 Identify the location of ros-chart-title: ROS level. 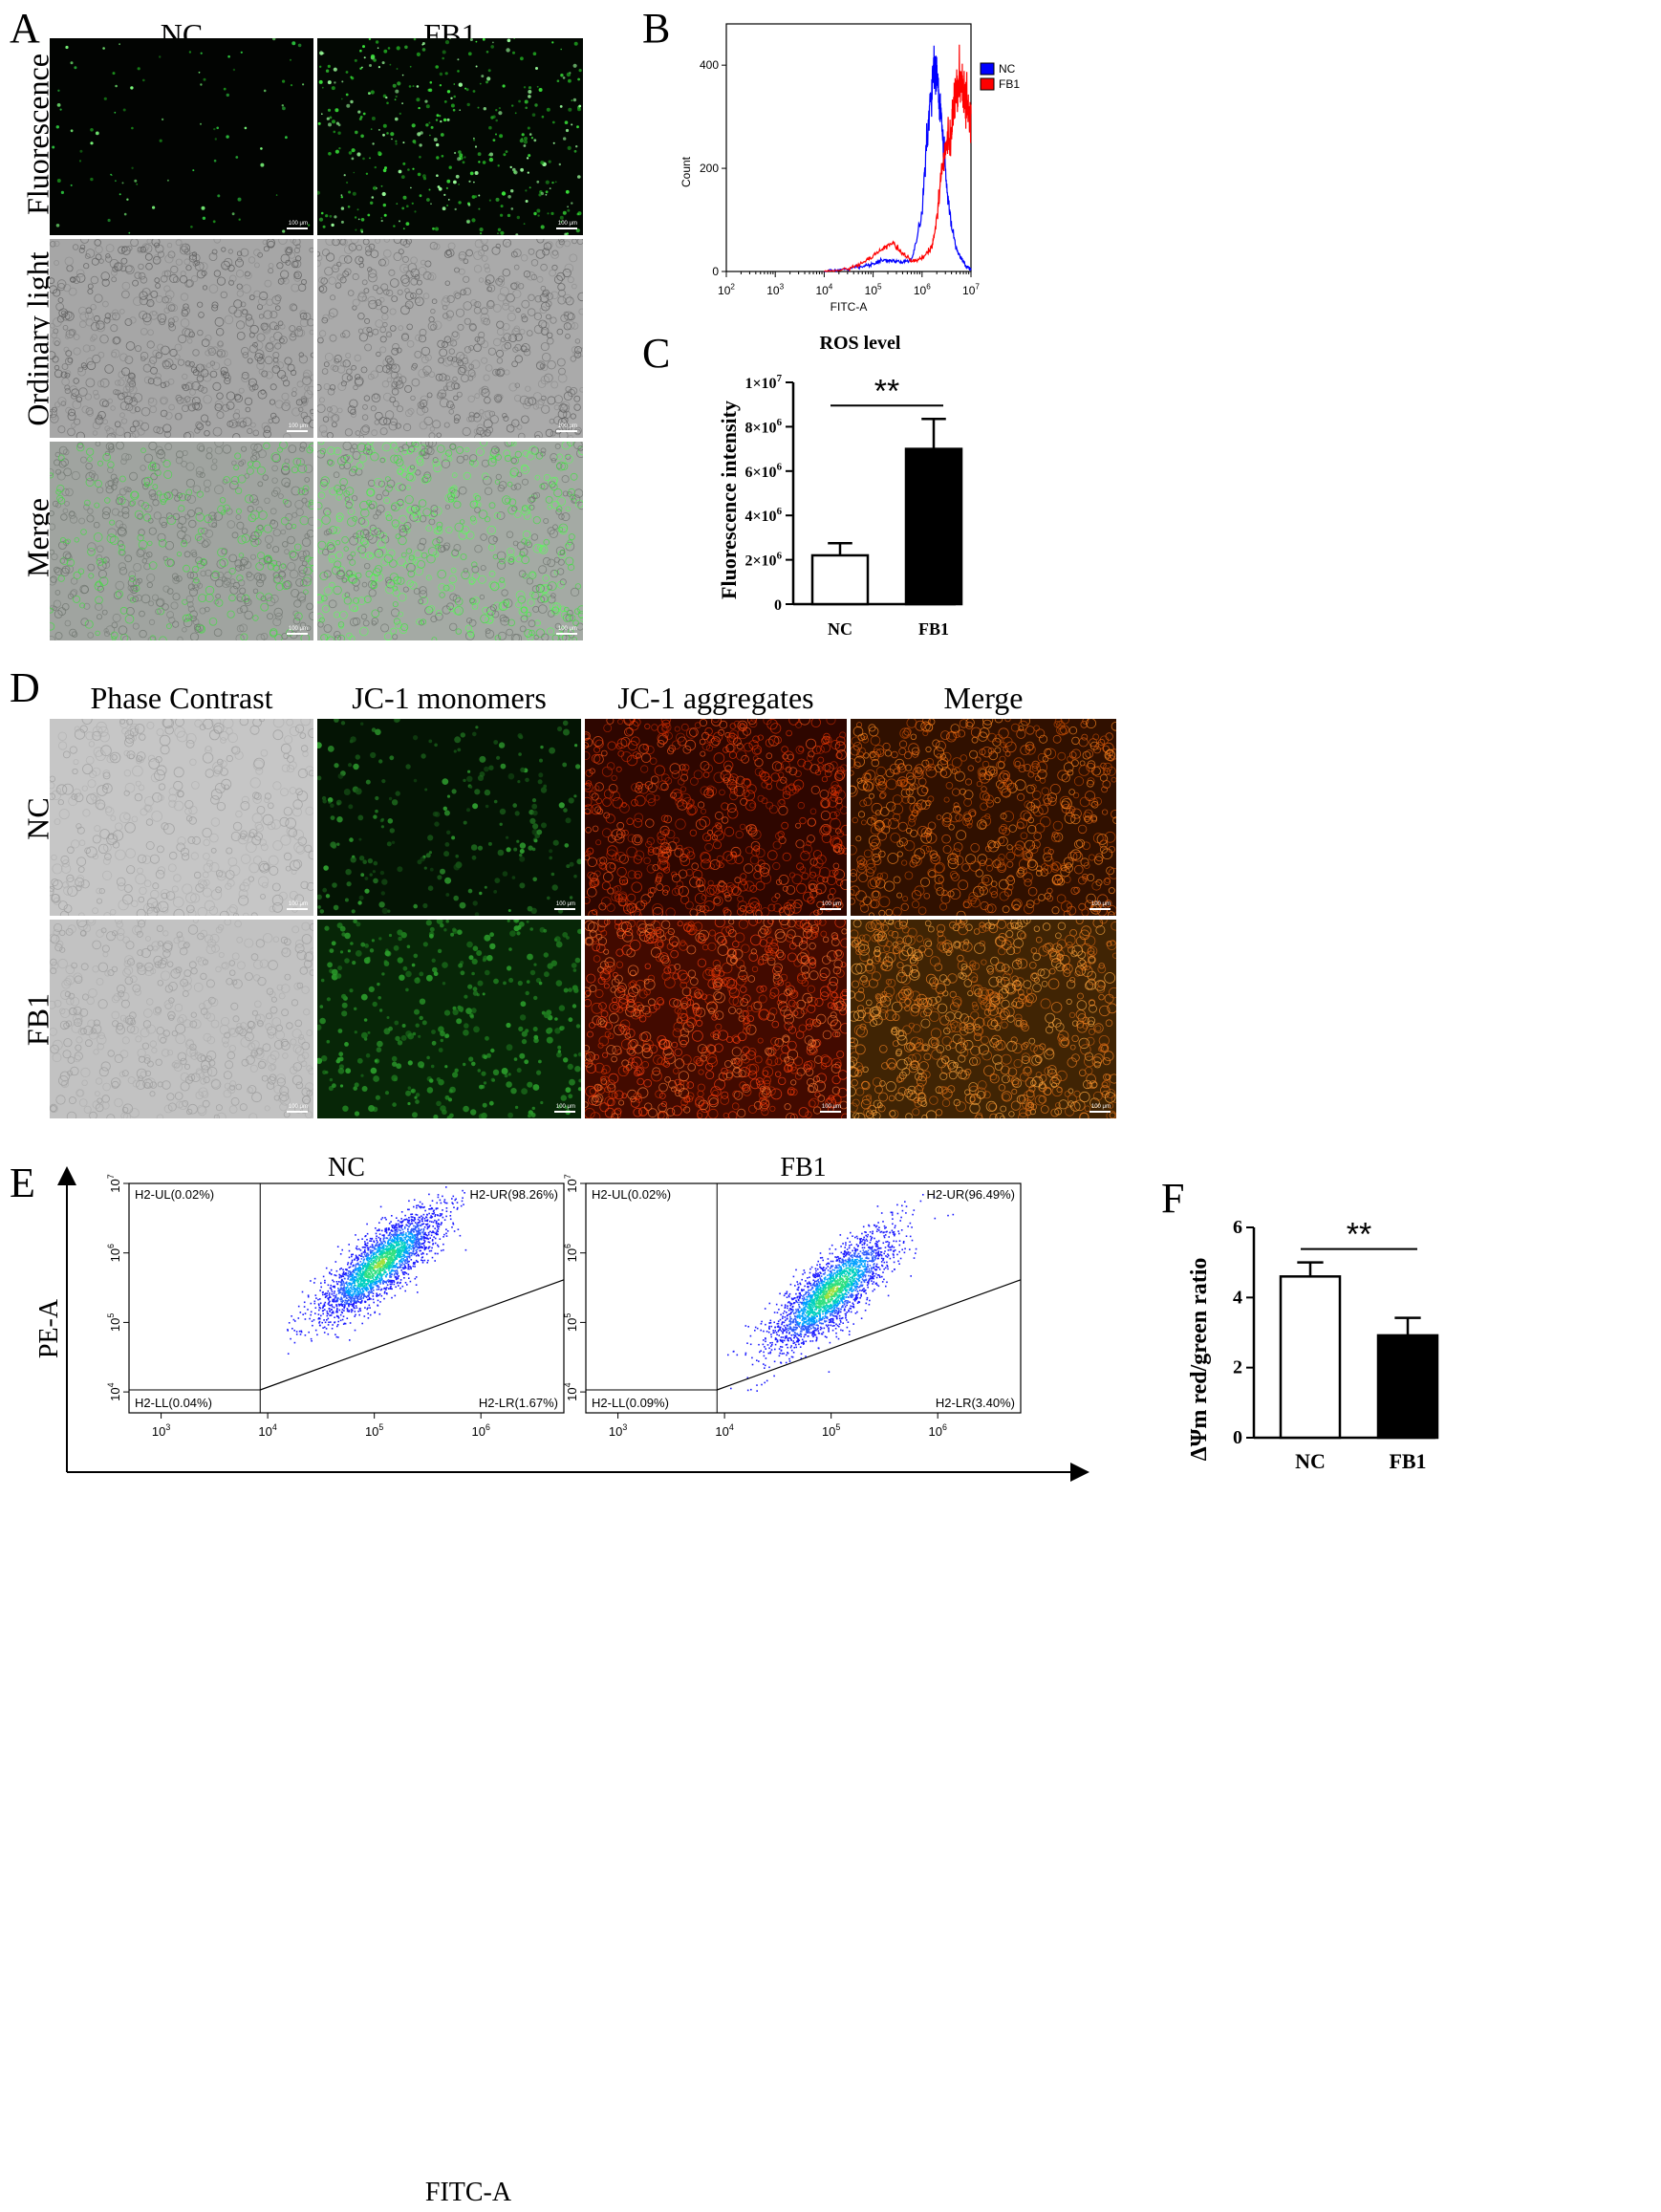
(860, 343).